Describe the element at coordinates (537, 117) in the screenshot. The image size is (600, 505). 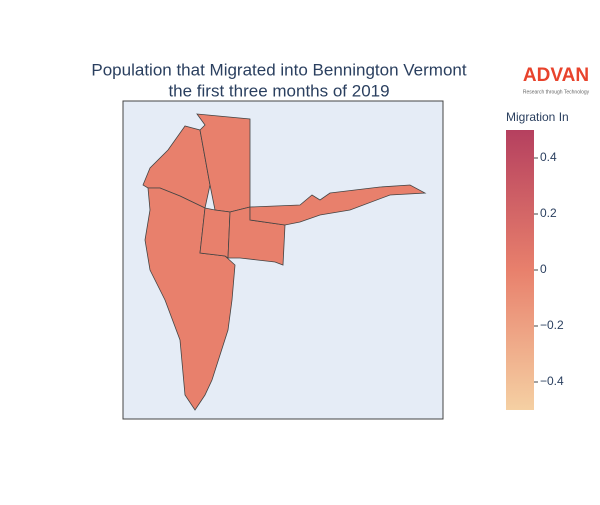
I see `colorbar-title: Migration In` at that location.